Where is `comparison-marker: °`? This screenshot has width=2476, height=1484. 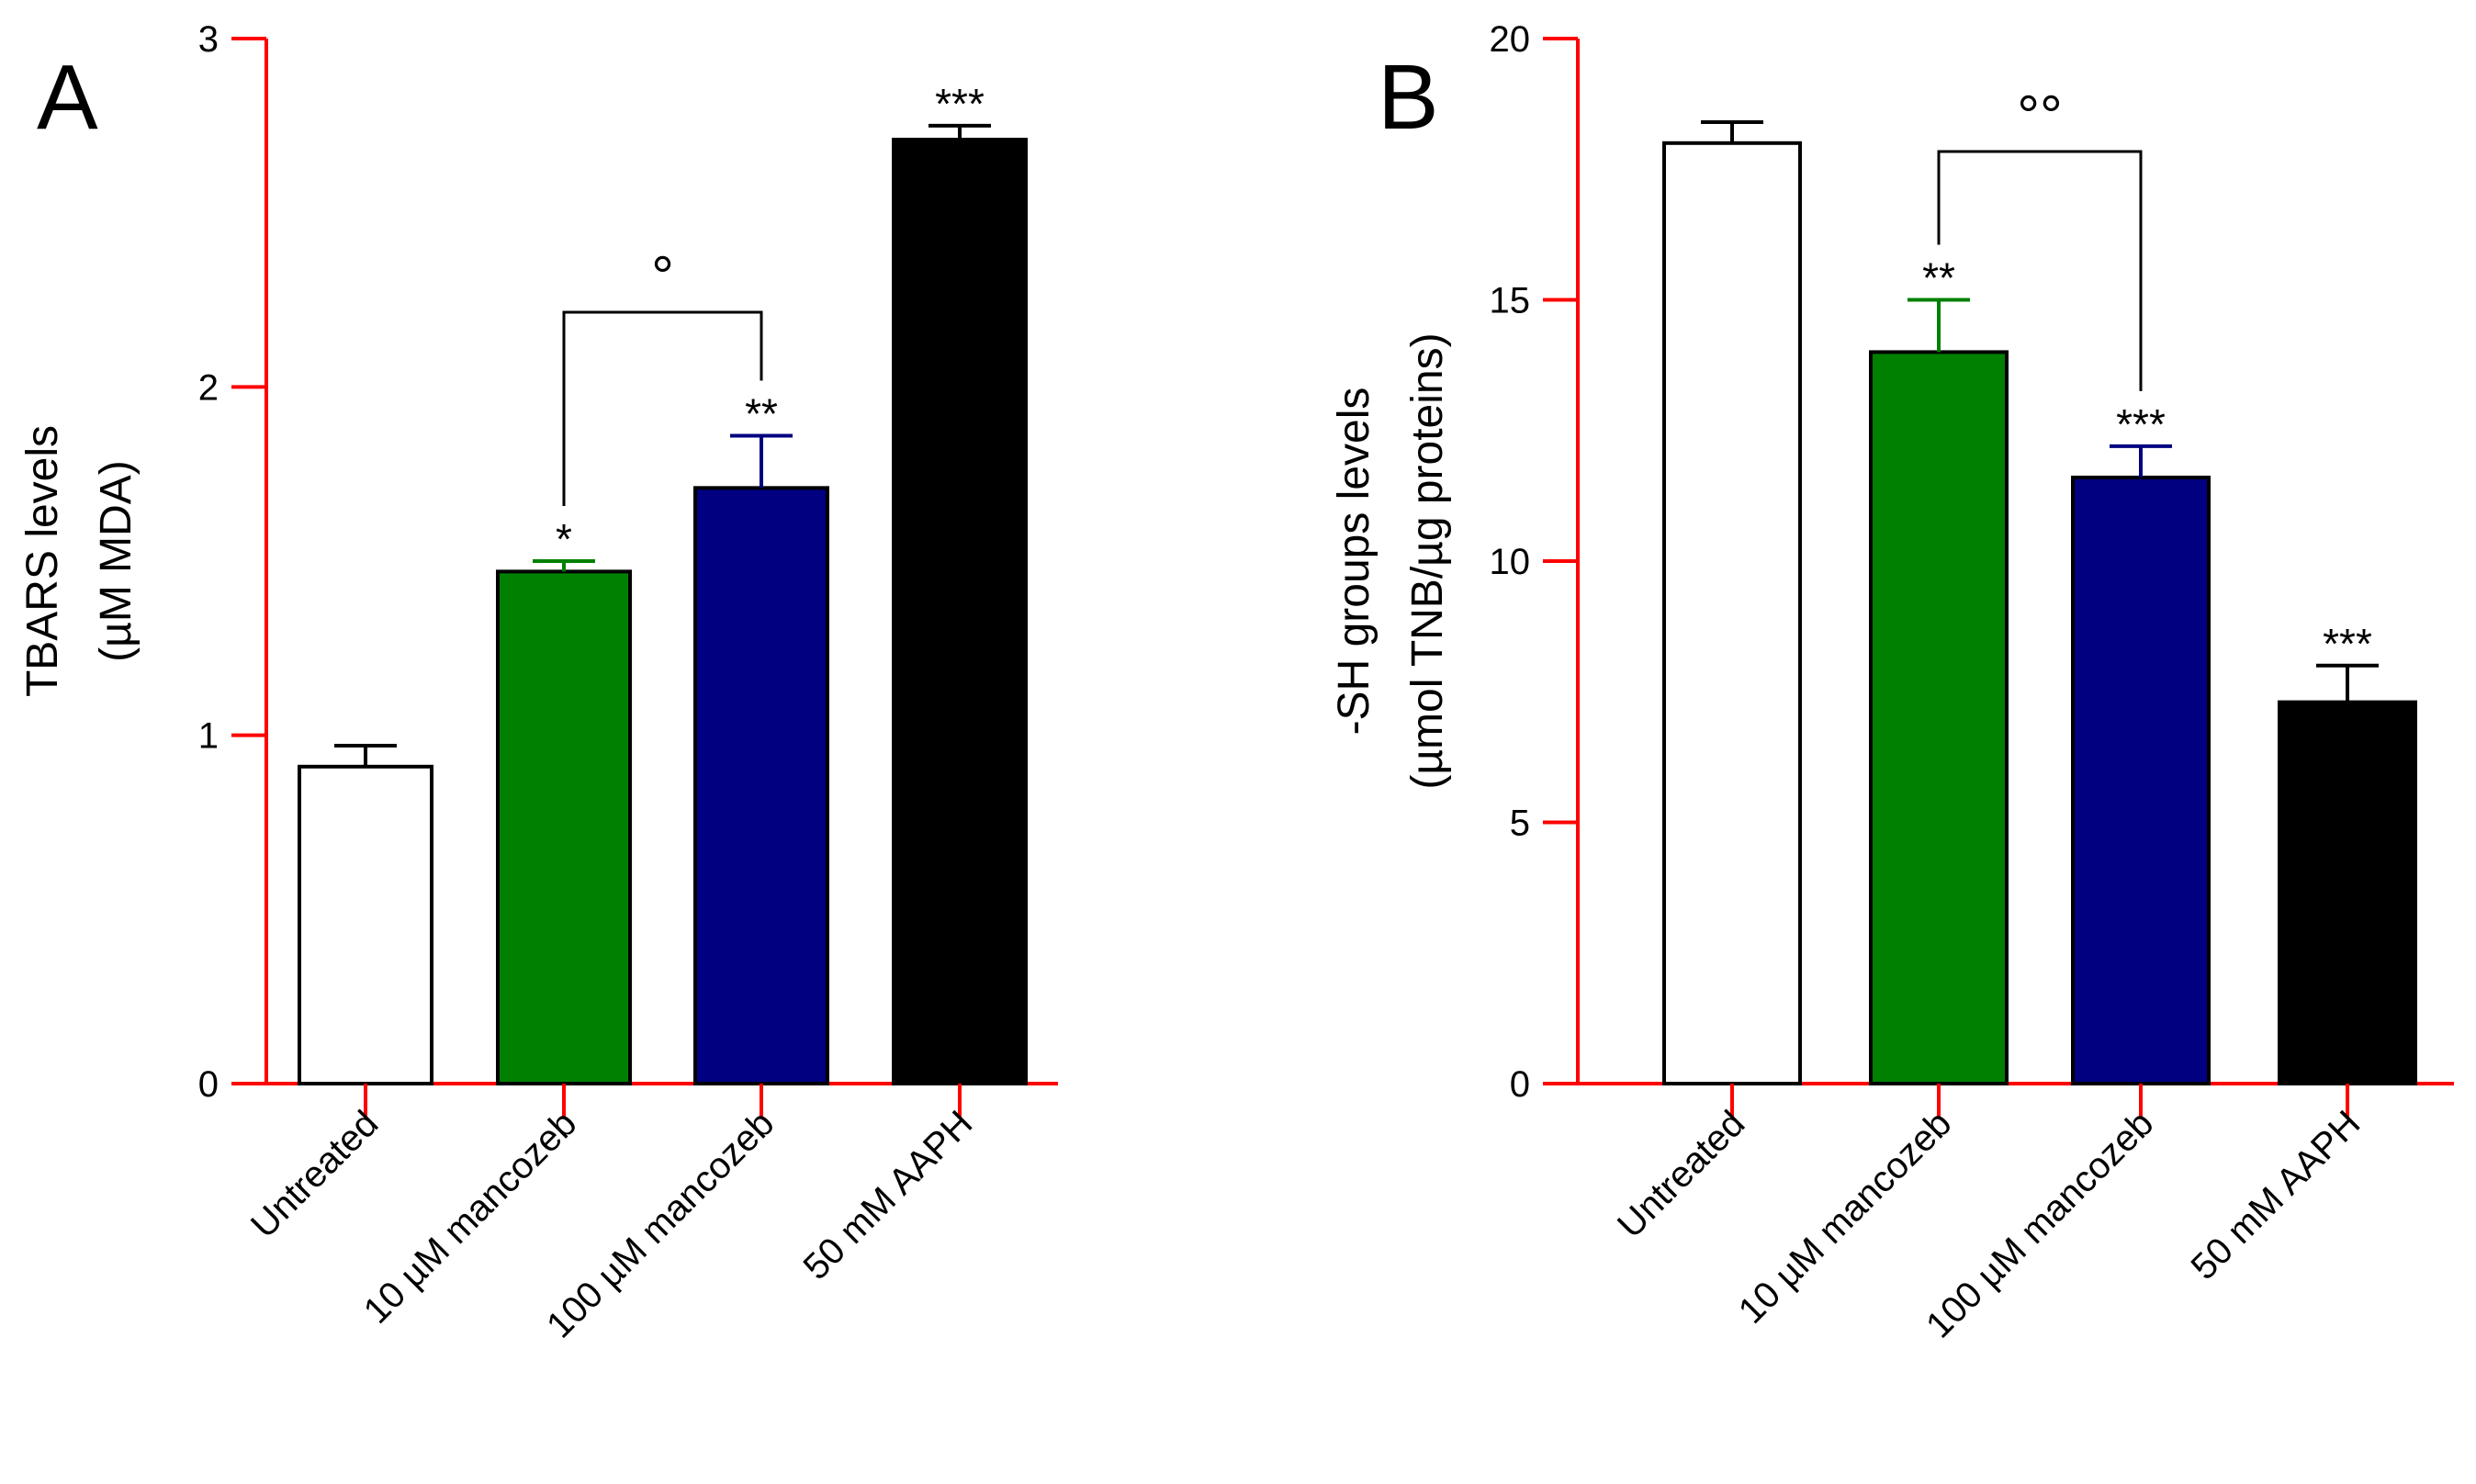 comparison-marker: ° is located at coordinates (662, 277).